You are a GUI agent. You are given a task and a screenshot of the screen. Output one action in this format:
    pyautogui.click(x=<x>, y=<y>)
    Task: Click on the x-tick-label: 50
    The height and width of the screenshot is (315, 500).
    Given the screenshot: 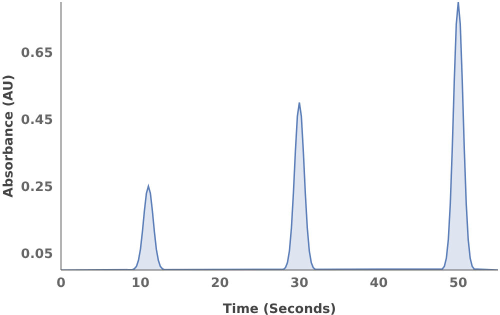 What is the action you would take?
    pyautogui.click(x=458, y=284)
    